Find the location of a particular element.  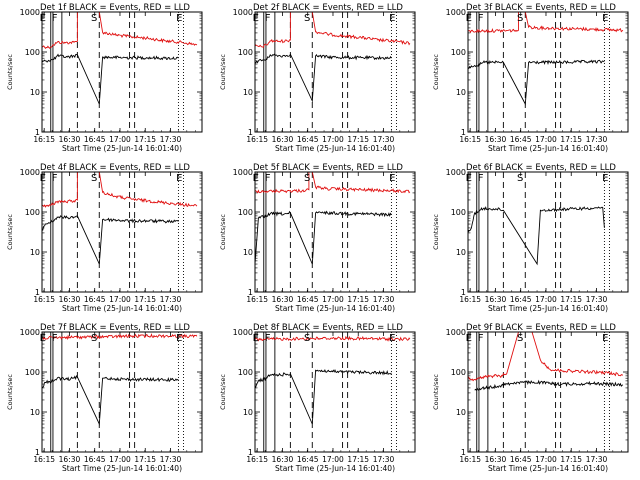

panel-title: Det 4f BLACK = Events, RED = LLD is located at coordinates (115, 168).